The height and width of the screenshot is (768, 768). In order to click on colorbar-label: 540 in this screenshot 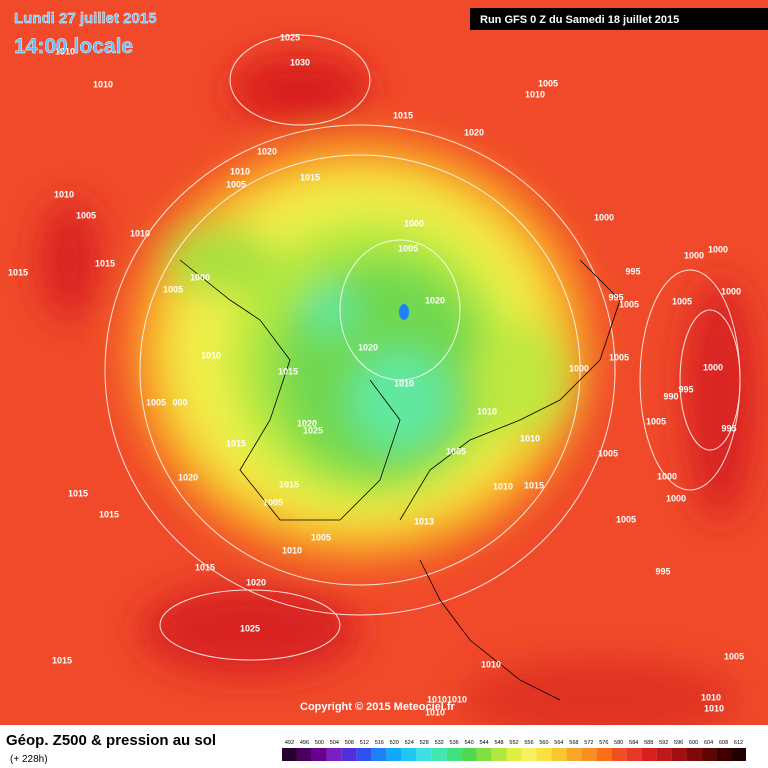, I will do `click(469, 743)`.